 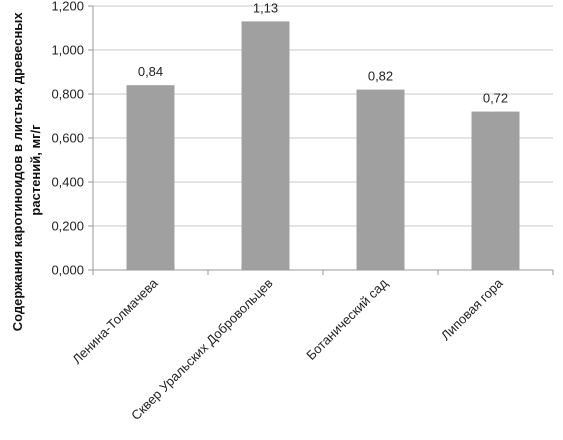 I want to click on category-label: Липовая гора, so click(x=472, y=309).